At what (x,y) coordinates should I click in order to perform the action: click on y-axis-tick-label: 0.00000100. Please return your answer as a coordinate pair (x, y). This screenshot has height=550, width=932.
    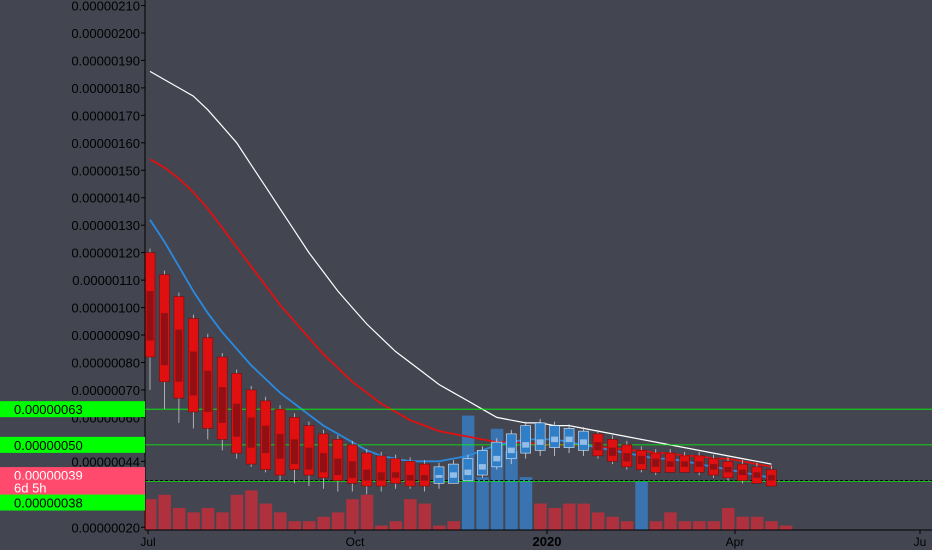
    Looking at the image, I should click on (105, 308).